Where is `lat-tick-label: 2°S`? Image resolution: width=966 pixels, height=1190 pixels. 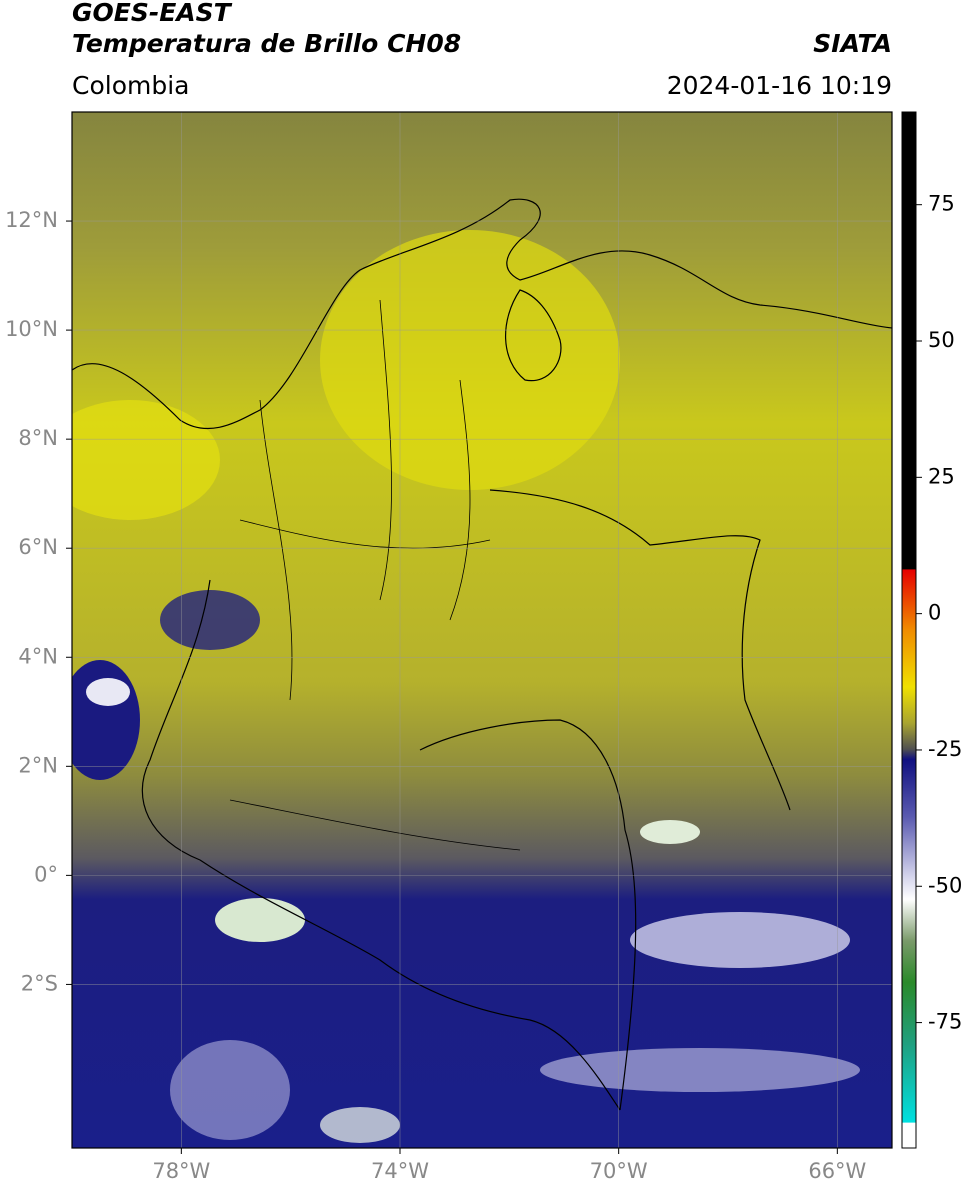
lat-tick-label: 2°S is located at coordinates (39, 983).